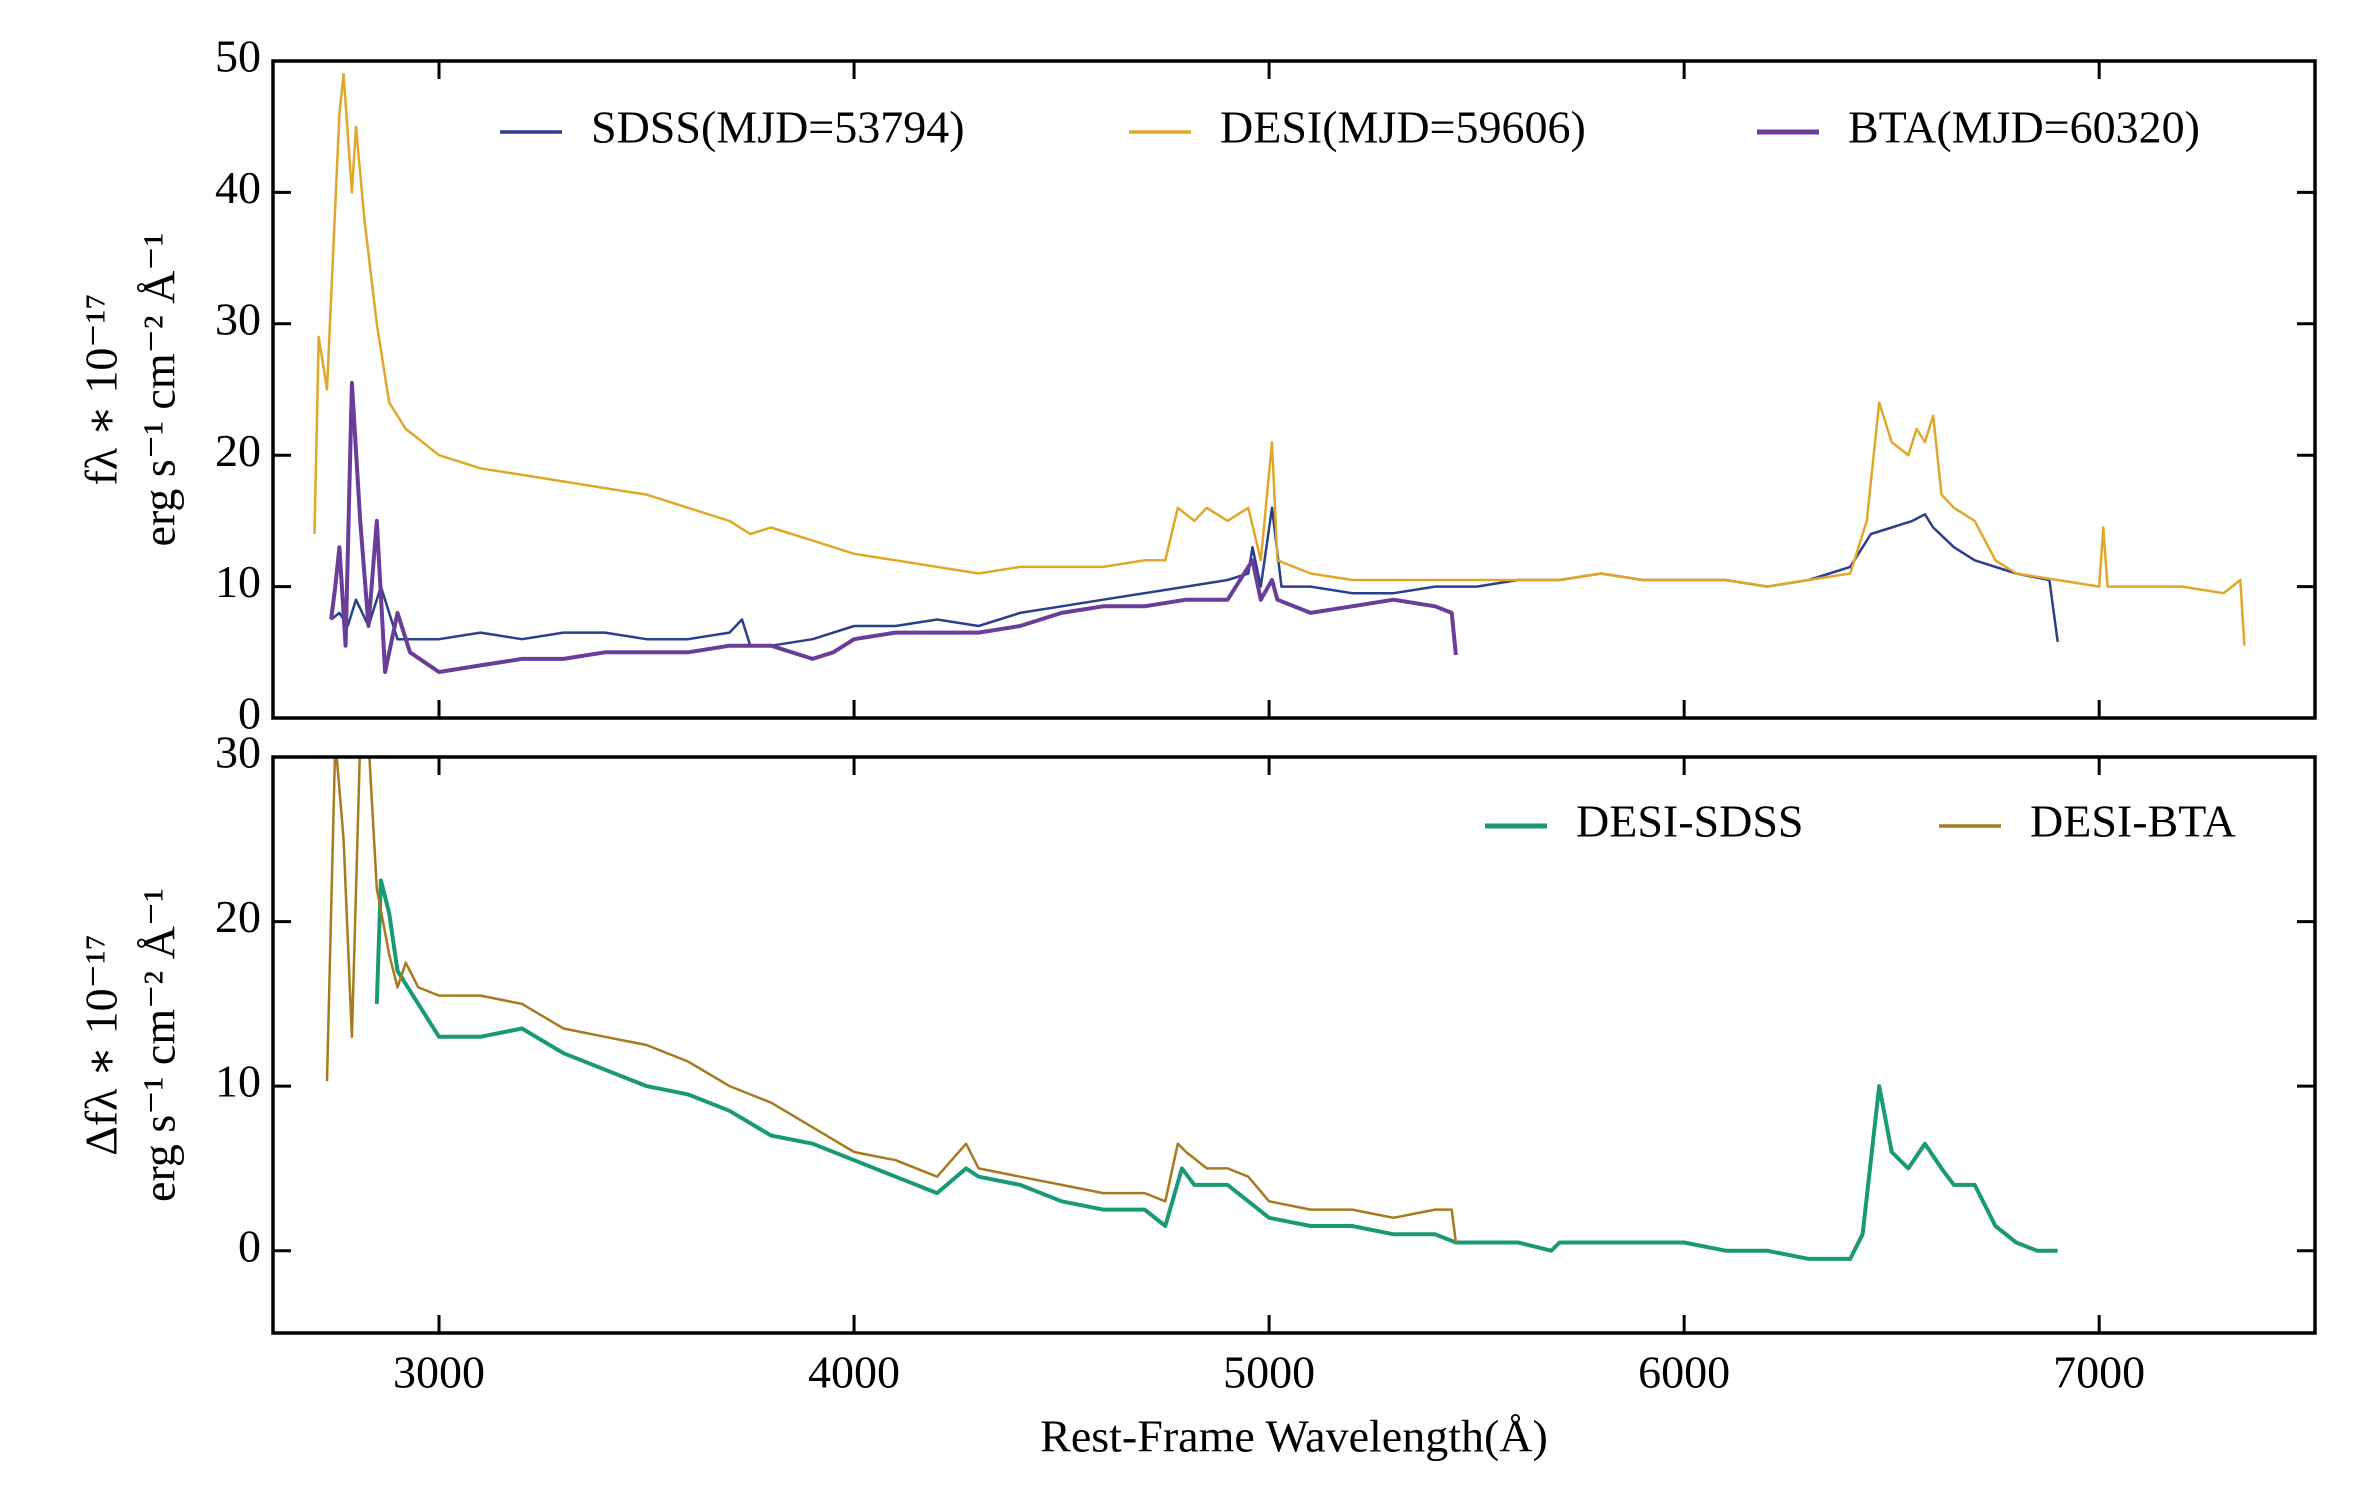 This screenshot has height=1496, width=2364. Describe the element at coordinates (854, 1372) in the screenshot. I see `x-tick-label: 4000` at that location.